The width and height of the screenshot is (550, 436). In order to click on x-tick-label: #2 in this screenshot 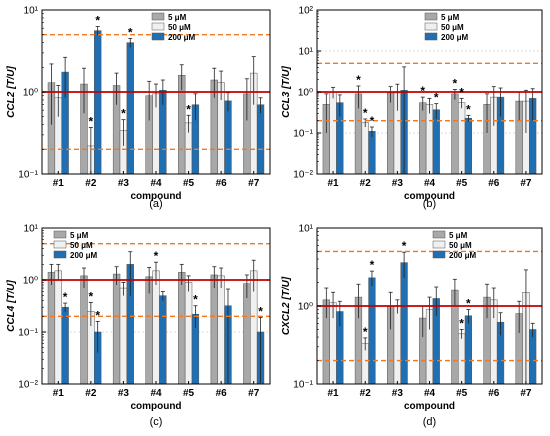, I will do `click(91, 393)`.